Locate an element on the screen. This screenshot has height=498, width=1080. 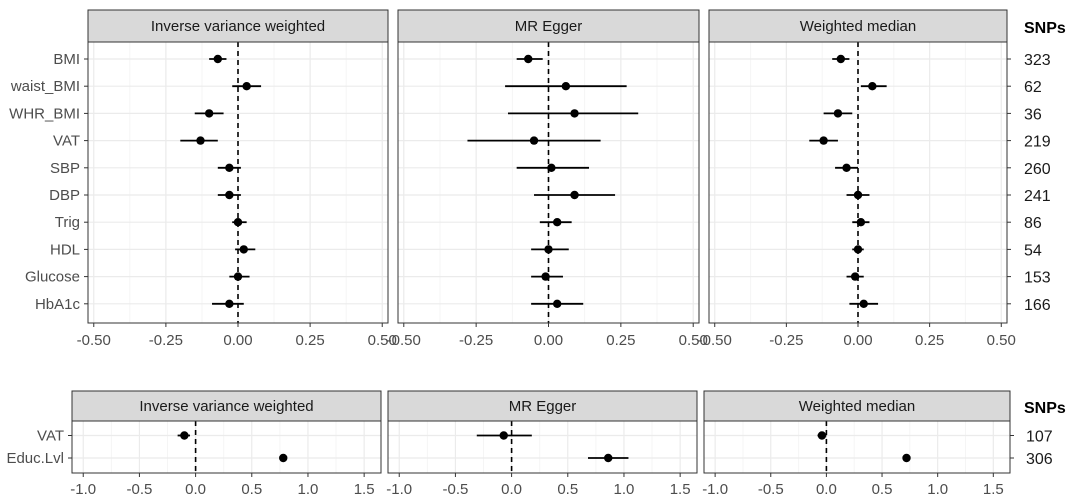
chart0-panel2-point-VAT is located at coordinates (823, 140).